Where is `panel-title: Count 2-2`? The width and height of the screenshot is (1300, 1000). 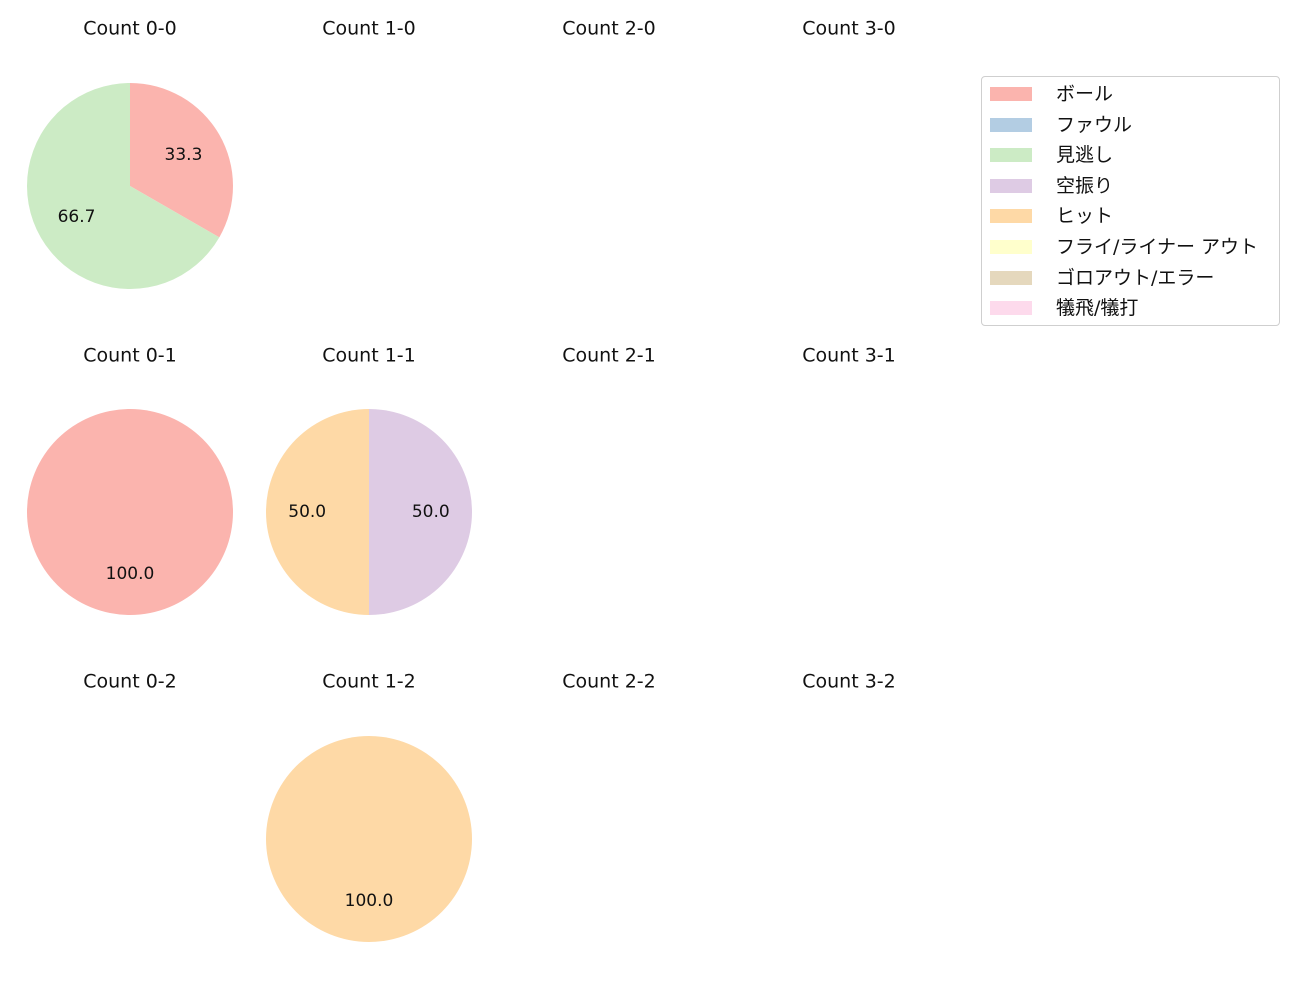
panel-title: Count 2-2 is located at coordinates (609, 682).